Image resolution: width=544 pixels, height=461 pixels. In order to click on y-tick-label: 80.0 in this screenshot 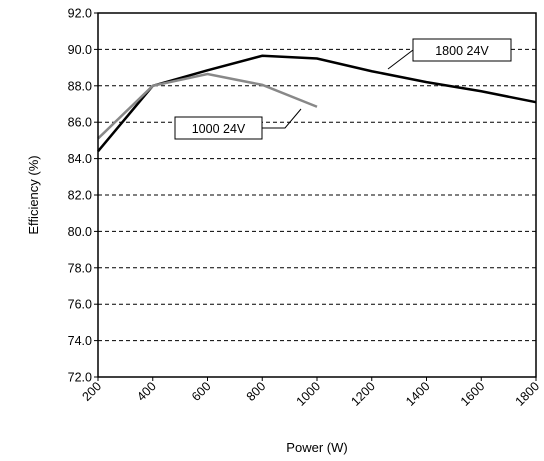, I will do `click(80, 232)`.